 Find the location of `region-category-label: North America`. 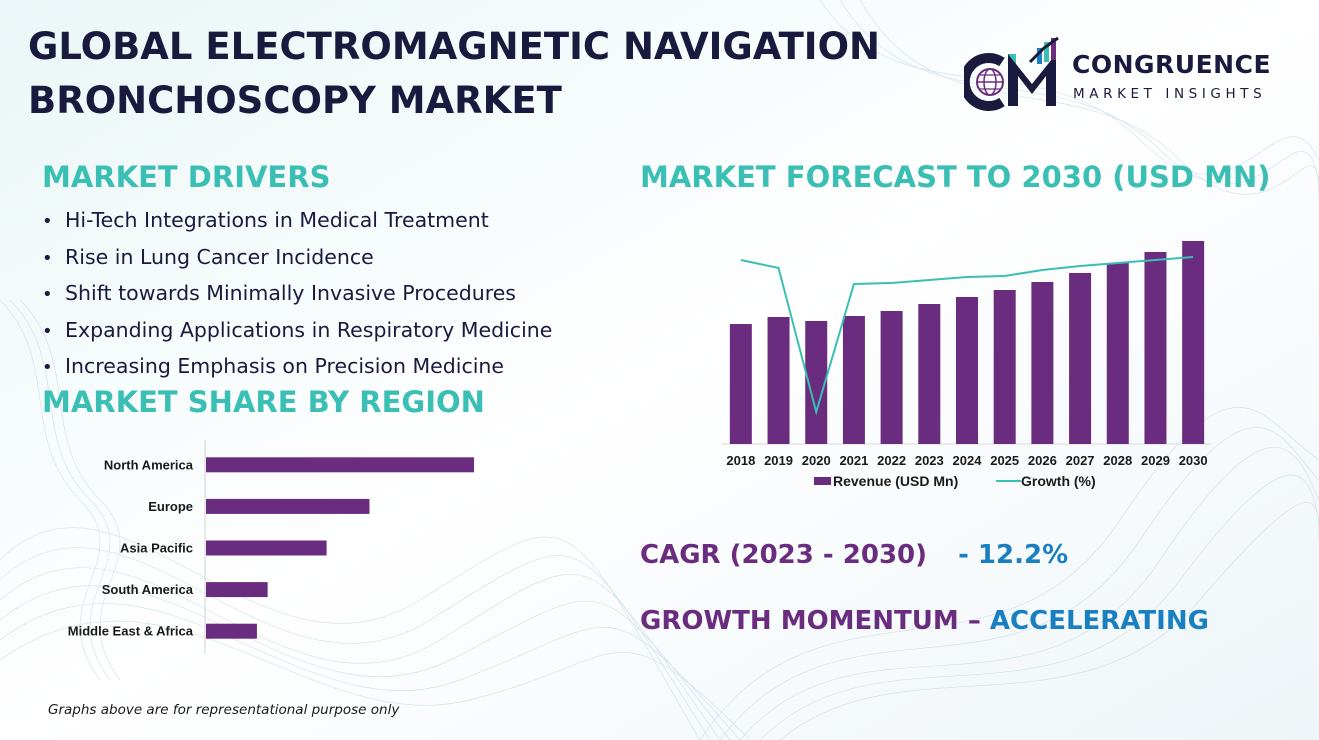

region-category-label: North America is located at coordinates (149, 464).